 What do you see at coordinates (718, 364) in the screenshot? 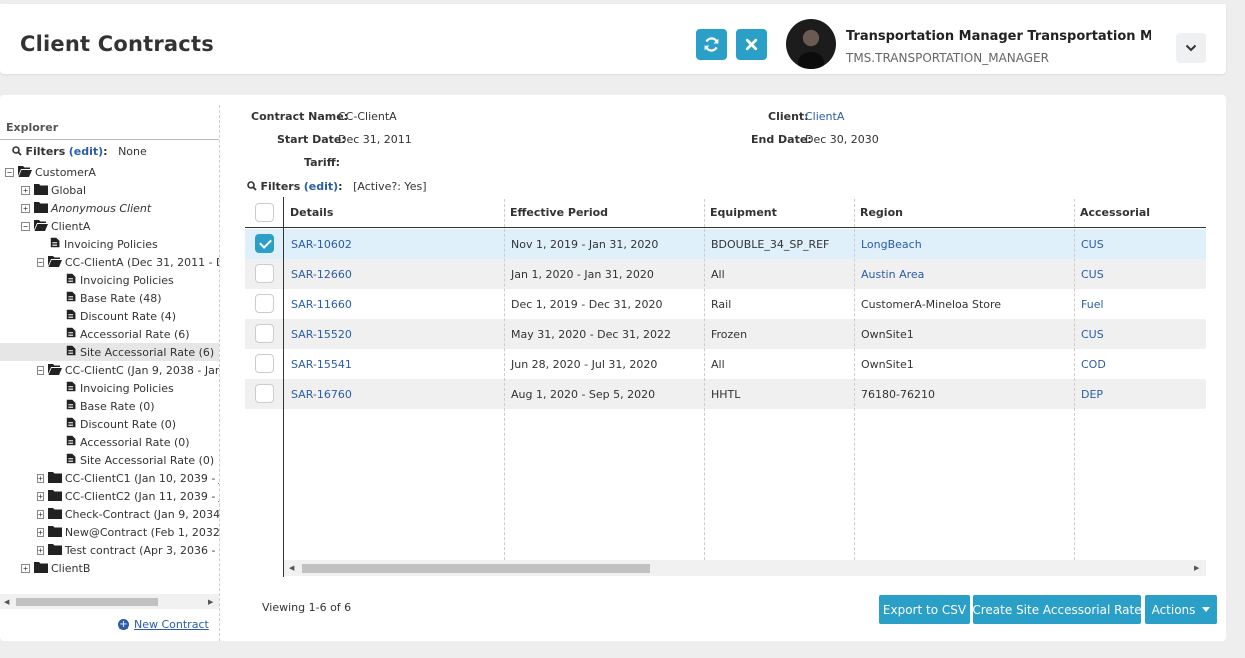
I see `equipment-cell: All` at bounding box center [718, 364].